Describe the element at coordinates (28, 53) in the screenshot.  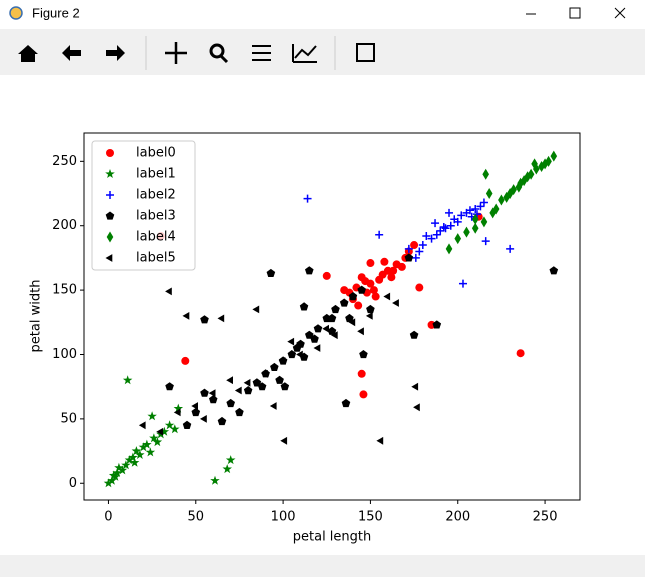
I see `home-button` at that location.